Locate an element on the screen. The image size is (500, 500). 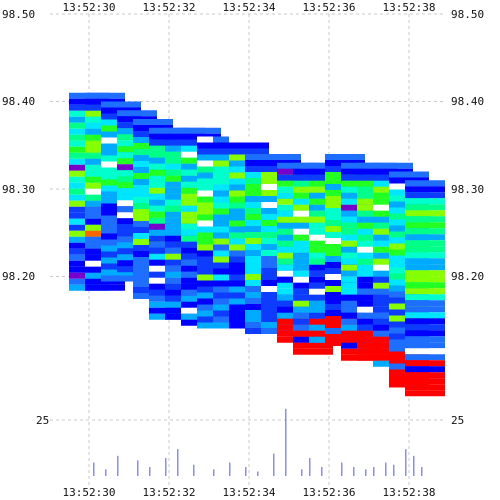
x-tick-label-bottom: 13:52:36 is located at coordinates (329, 492).